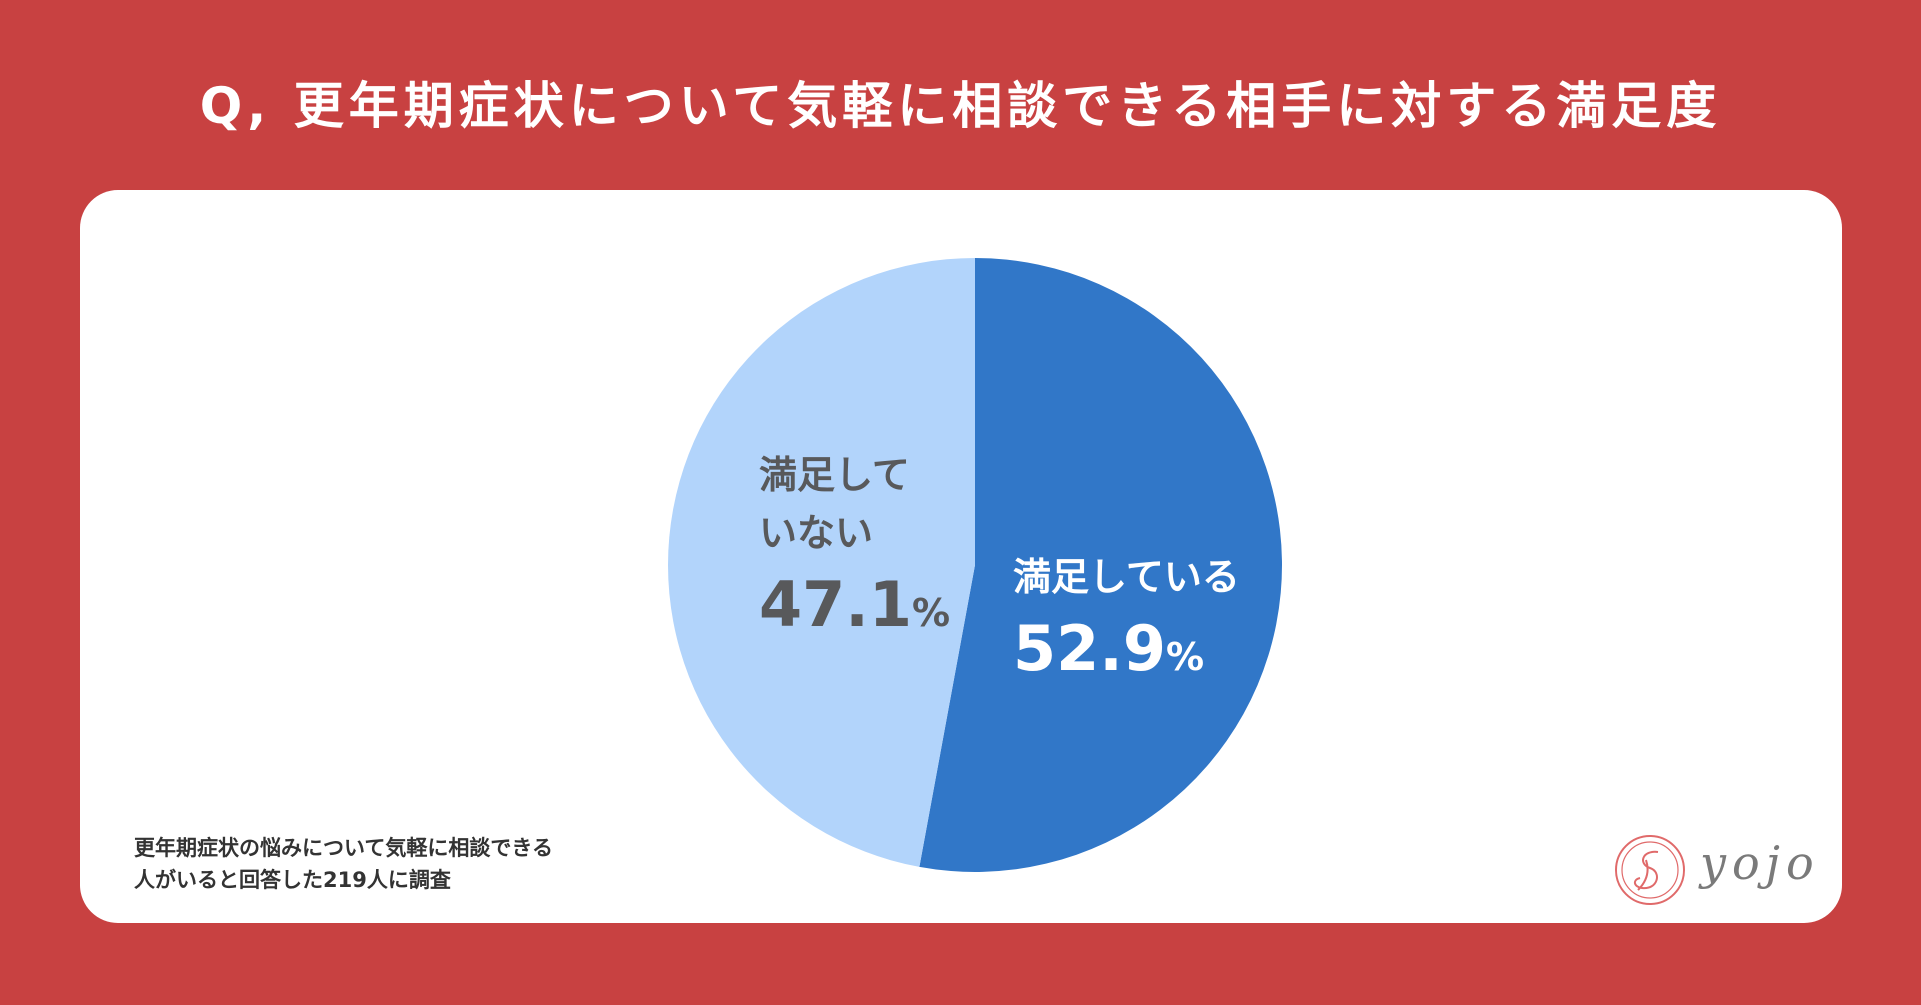 This screenshot has width=1921, height=1005. What do you see at coordinates (292, 880) in the screenshot?
I see `survey-note-line2: 人がいると回答した219人に調査` at bounding box center [292, 880].